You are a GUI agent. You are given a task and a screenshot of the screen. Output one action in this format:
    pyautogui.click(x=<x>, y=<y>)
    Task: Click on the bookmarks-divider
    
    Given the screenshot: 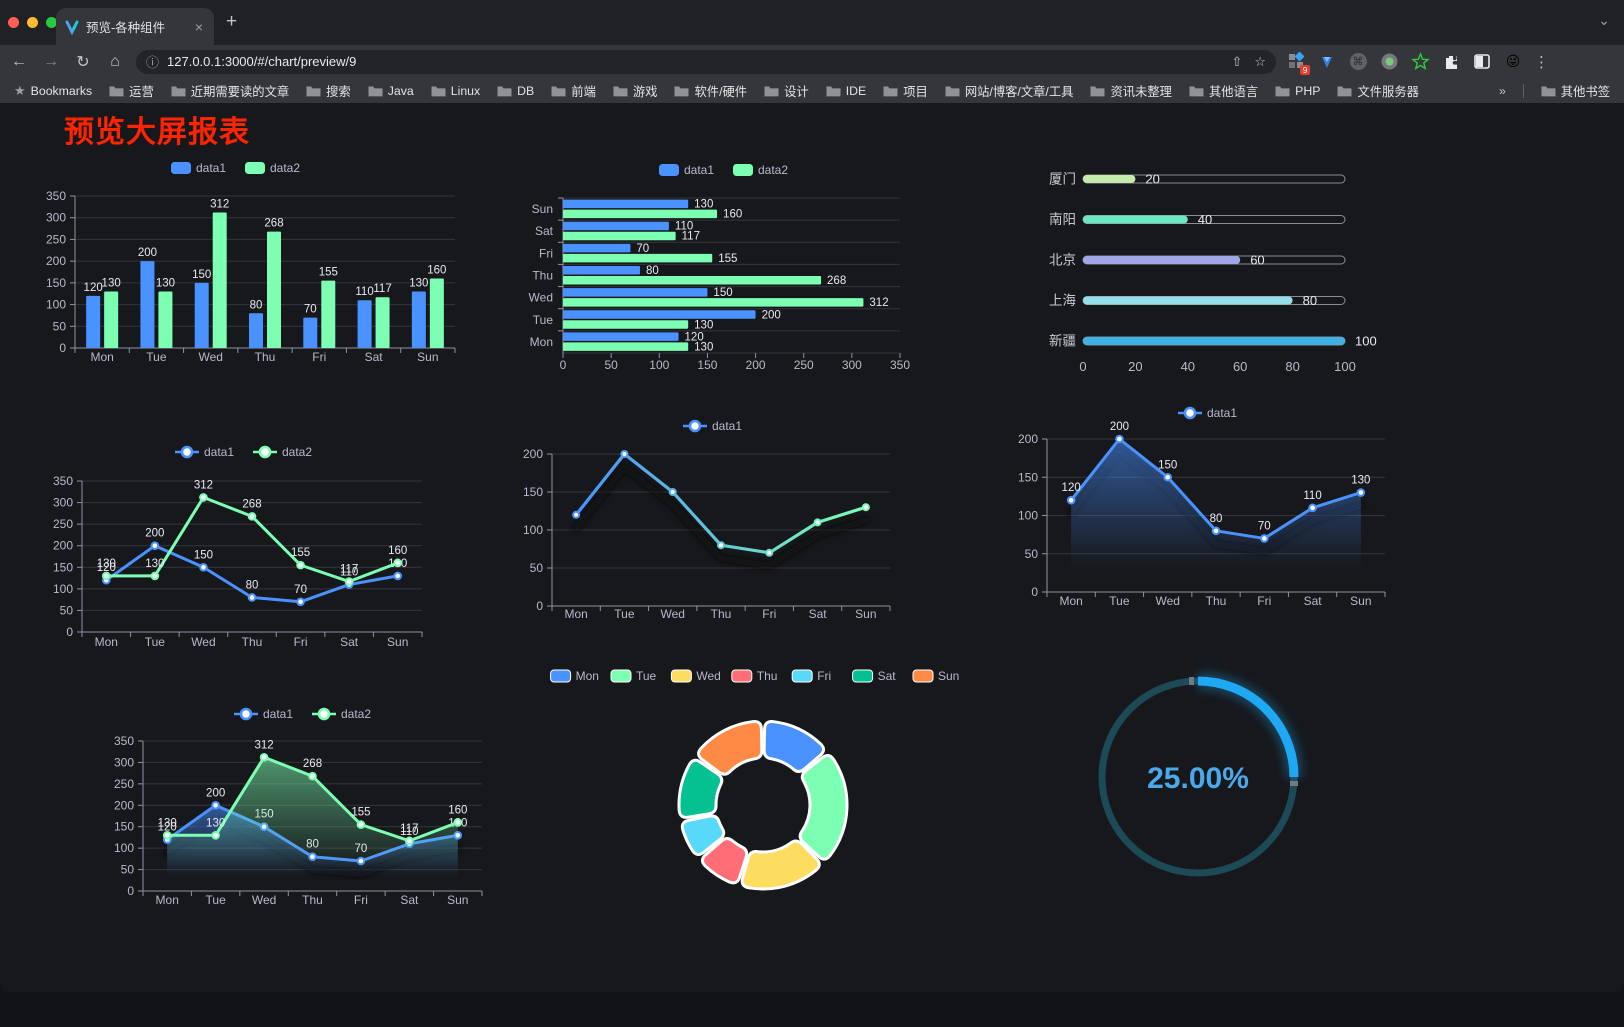 What is the action you would take?
    pyautogui.click(x=1523, y=90)
    